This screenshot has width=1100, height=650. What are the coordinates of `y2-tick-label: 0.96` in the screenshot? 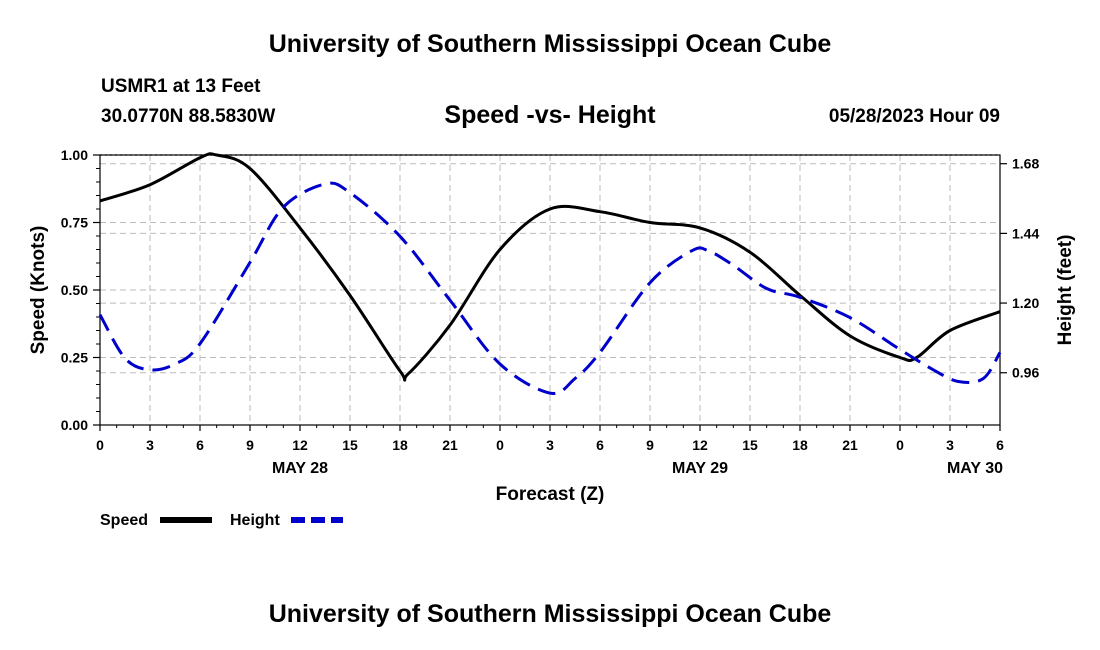 It's located at (1025, 373).